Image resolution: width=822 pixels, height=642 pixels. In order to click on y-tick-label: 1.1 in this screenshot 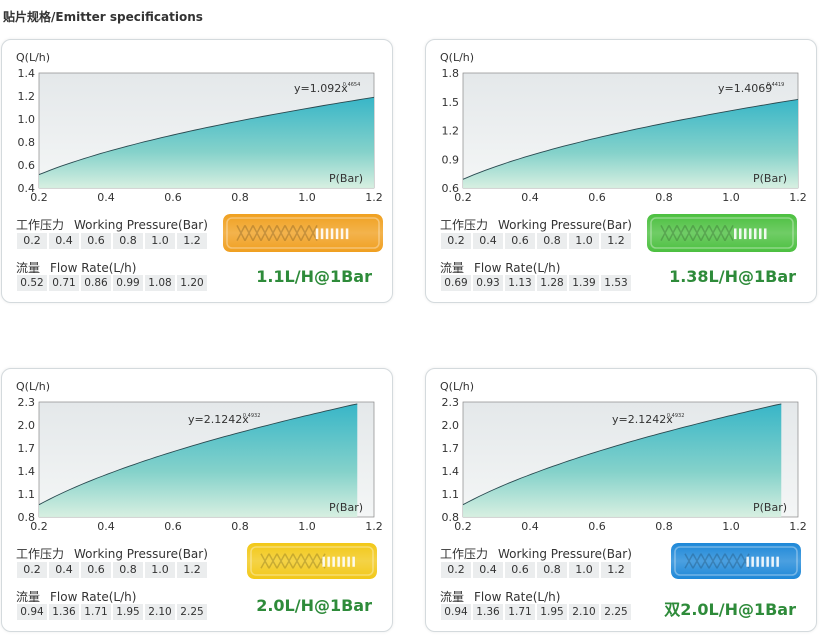, I will do `click(451, 494)`.